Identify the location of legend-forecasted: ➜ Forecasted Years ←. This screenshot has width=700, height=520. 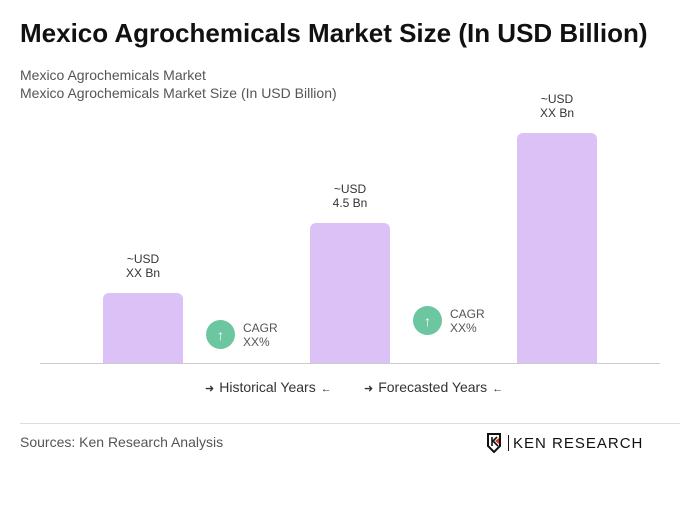
(433, 387).